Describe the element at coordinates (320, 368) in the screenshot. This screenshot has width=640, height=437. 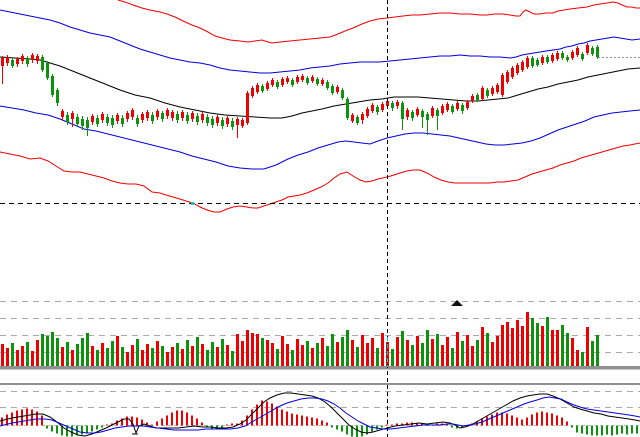
I see `volume-baseline` at that location.